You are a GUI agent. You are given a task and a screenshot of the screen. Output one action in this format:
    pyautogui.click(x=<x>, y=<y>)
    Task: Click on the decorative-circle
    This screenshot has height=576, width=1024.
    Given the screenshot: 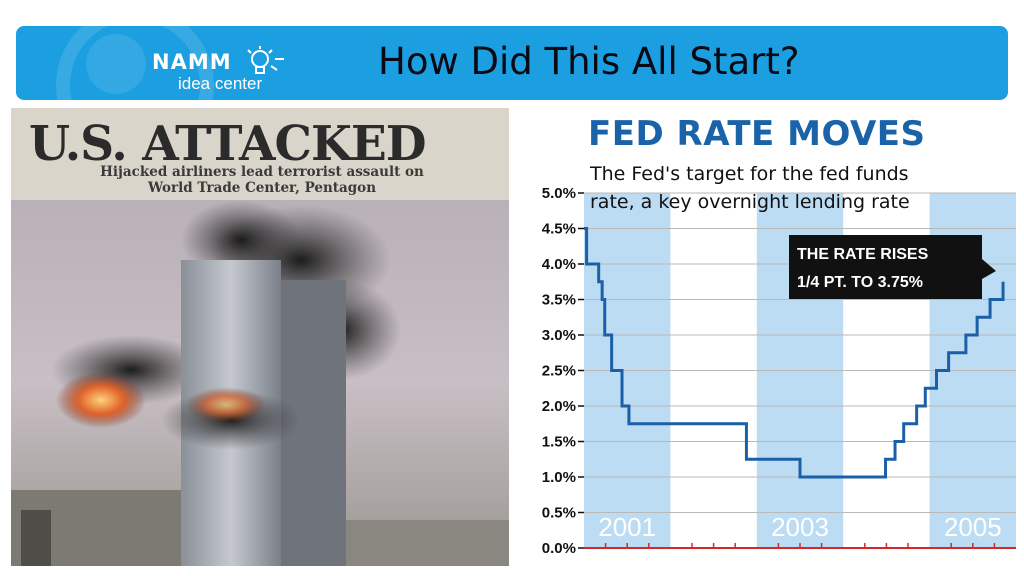 What is the action you would take?
    pyautogui.click(x=116, y=64)
    